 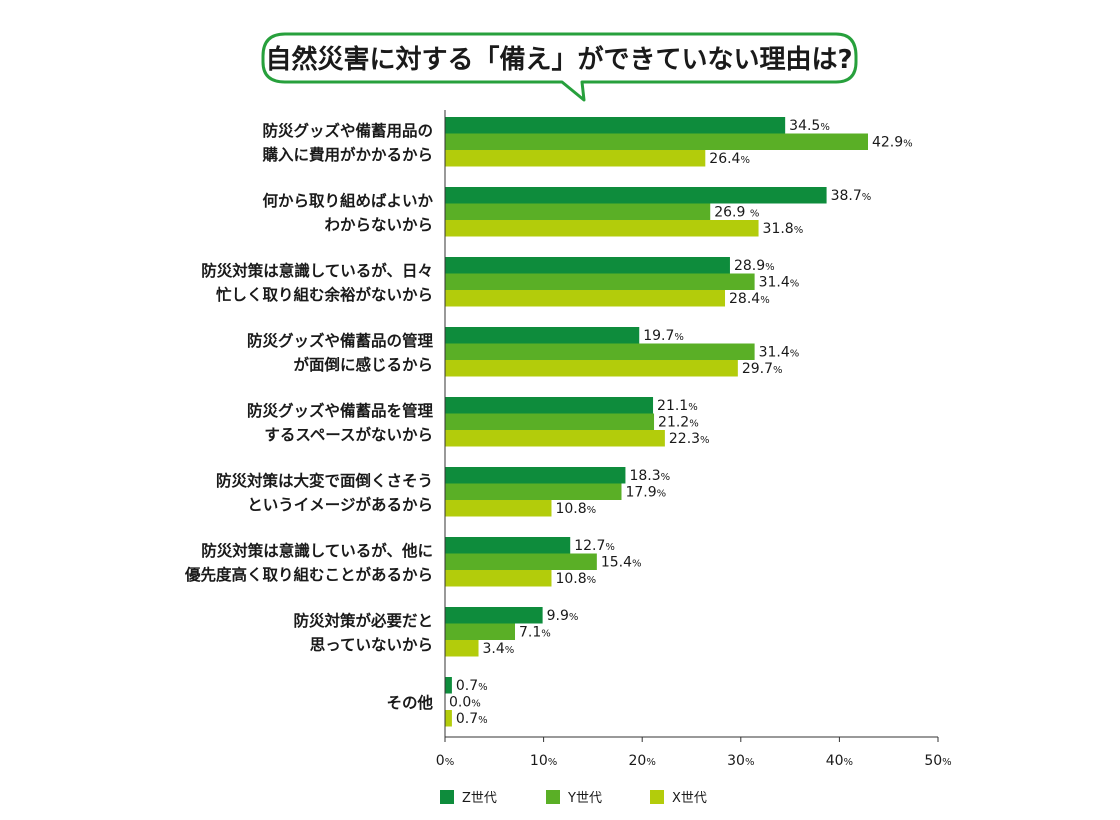 What do you see at coordinates (535, 633) in the screenshot?
I see `data-label: 7.1%` at bounding box center [535, 633].